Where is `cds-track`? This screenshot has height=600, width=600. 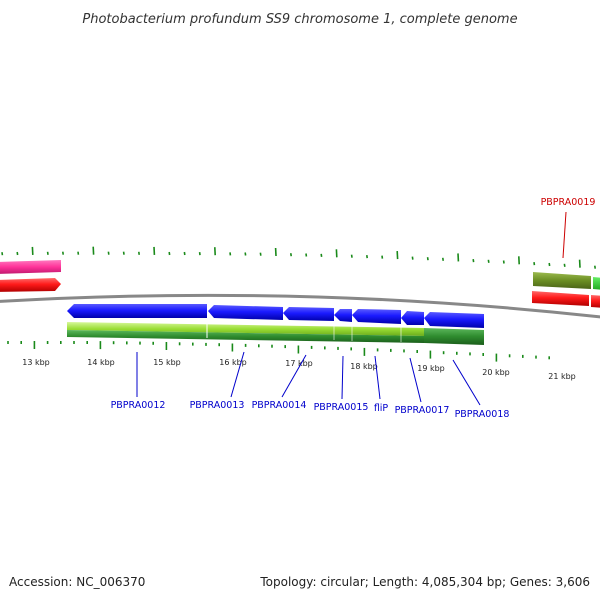
cds-track is located at coordinates (275, 316).